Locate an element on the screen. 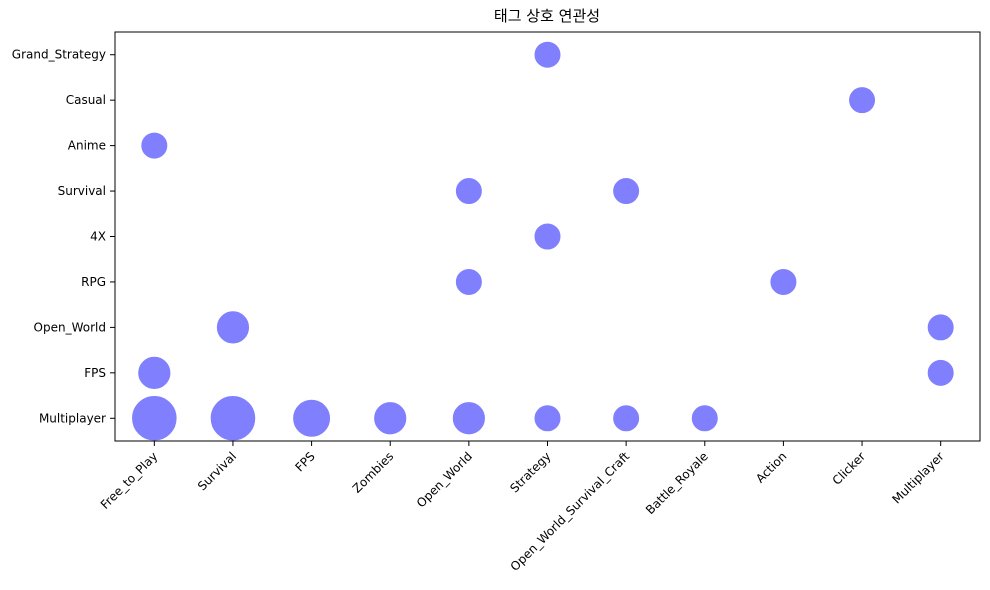 This screenshot has width=990, height=590. y-tick-label: Casual is located at coordinates (86, 100).